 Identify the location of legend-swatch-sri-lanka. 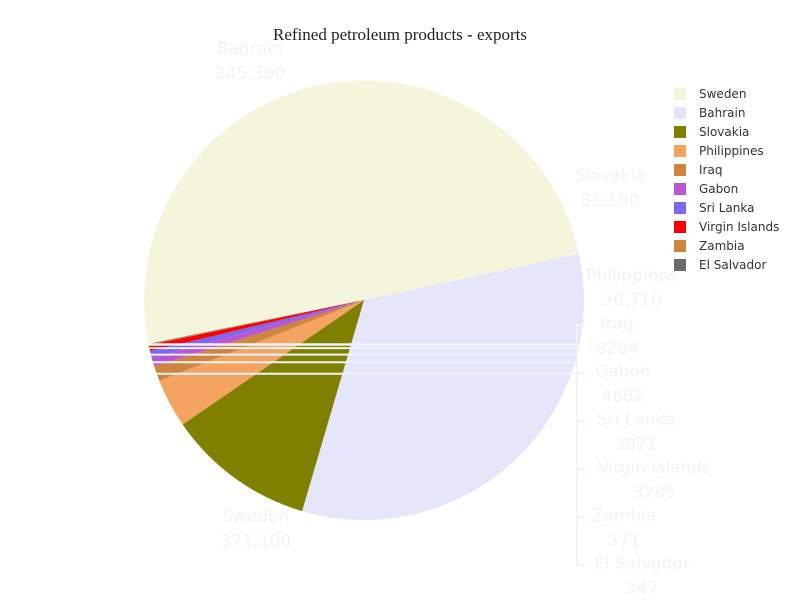
(680, 208).